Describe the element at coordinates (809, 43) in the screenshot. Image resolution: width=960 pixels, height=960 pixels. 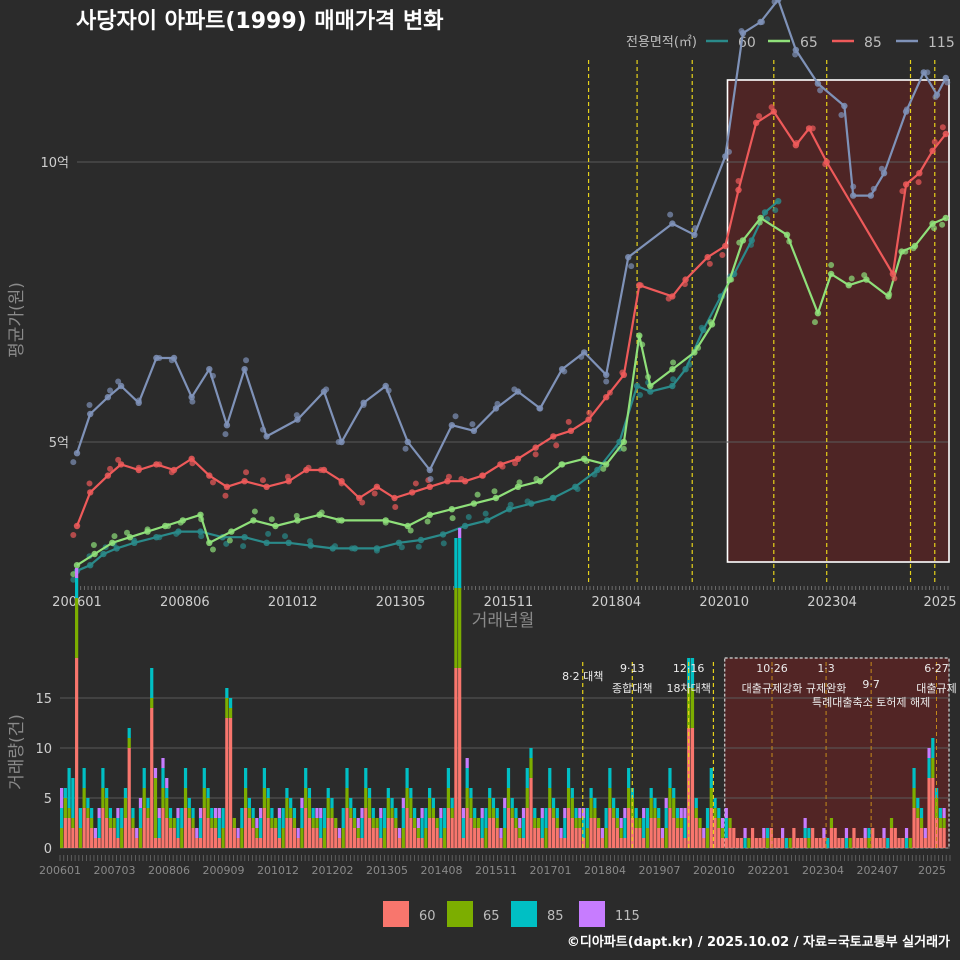
I see `legend-label-65: 65` at that location.